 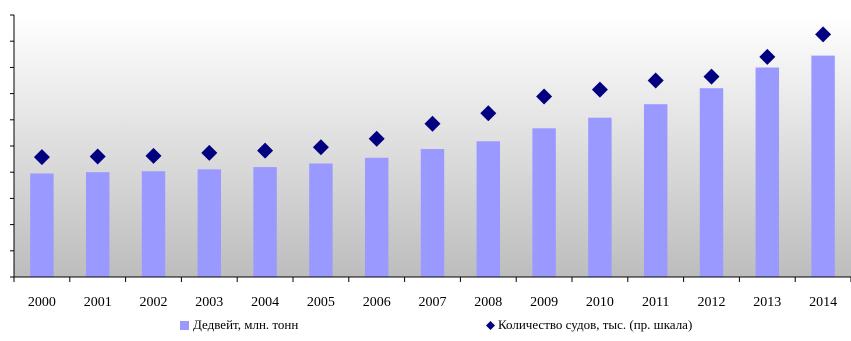 I want to click on x-tick-label-2001: 2001, so click(x=98, y=302).